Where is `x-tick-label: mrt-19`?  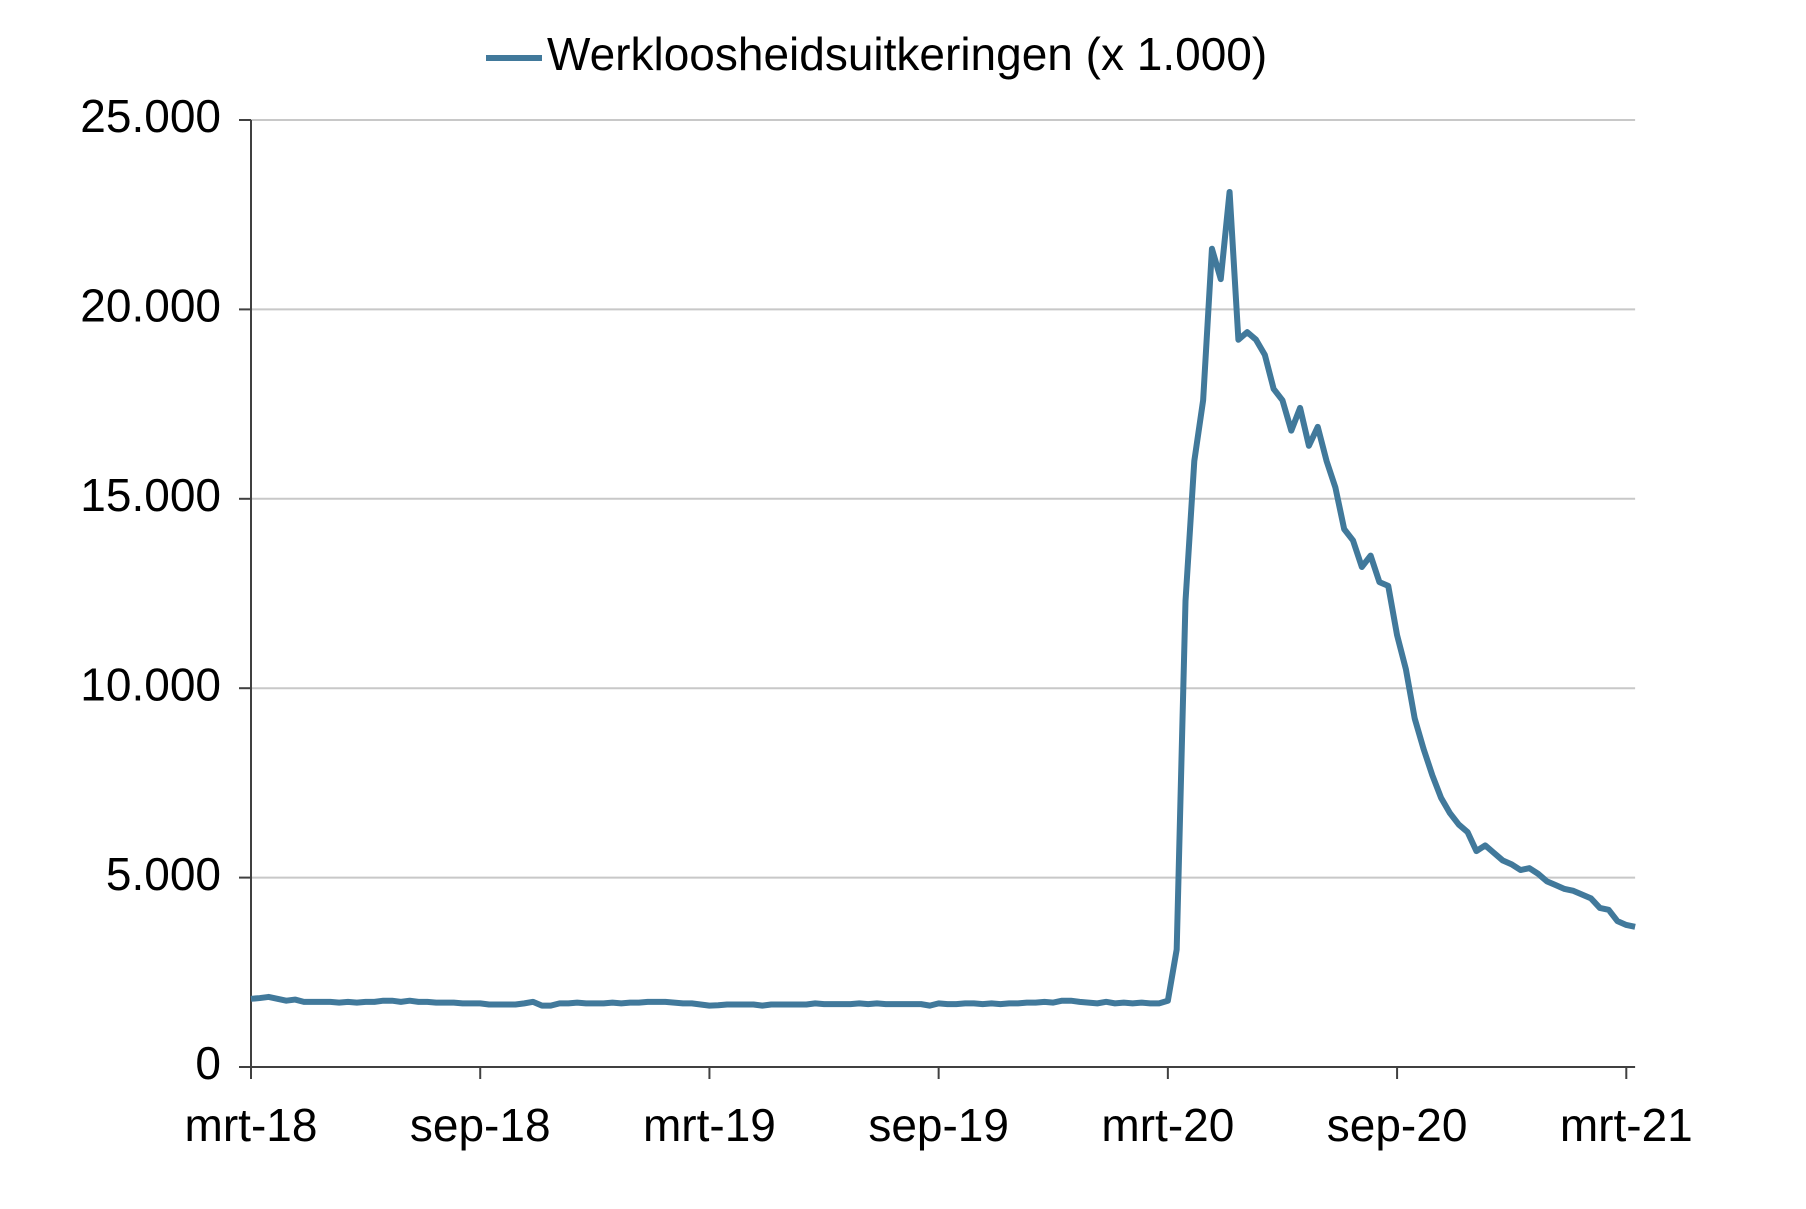
x-tick-label: mrt-19 is located at coordinates (709, 1125).